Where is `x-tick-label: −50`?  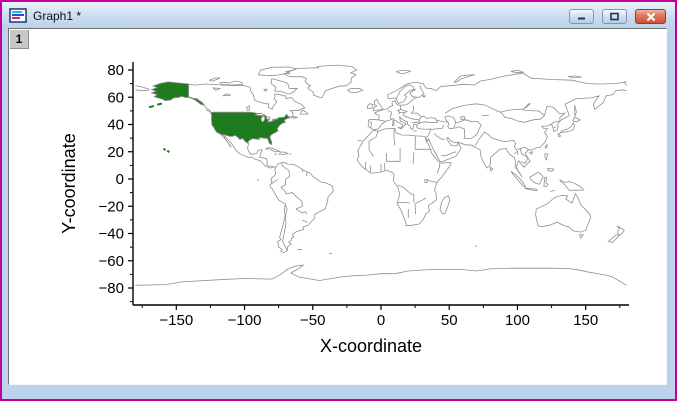
x-tick-label: −50 is located at coordinates (312, 320).